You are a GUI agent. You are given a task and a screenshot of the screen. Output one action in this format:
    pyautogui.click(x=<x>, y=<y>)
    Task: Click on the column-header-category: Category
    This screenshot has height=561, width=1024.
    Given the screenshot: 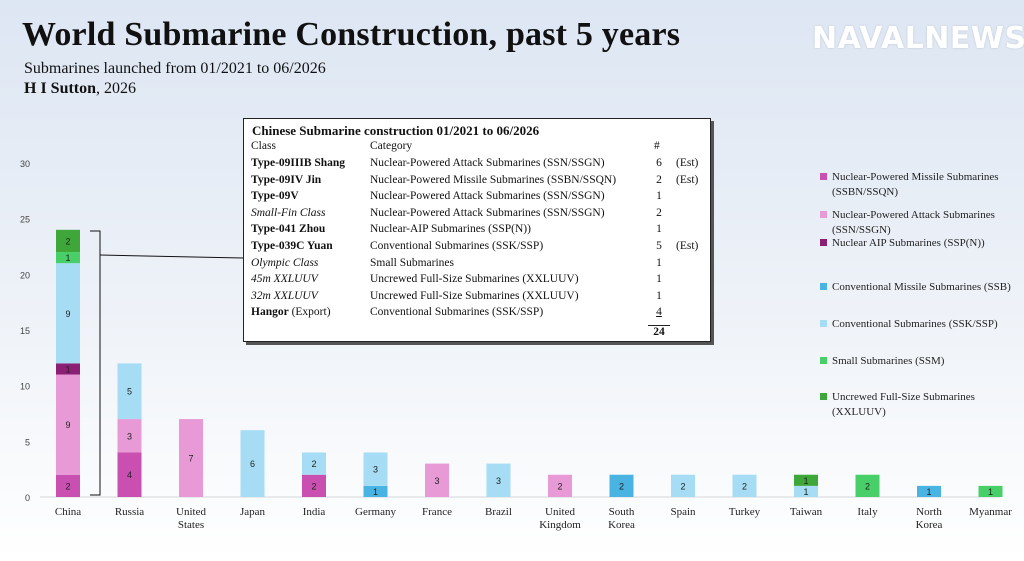 What is the action you would take?
    pyautogui.click(x=391, y=146)
    